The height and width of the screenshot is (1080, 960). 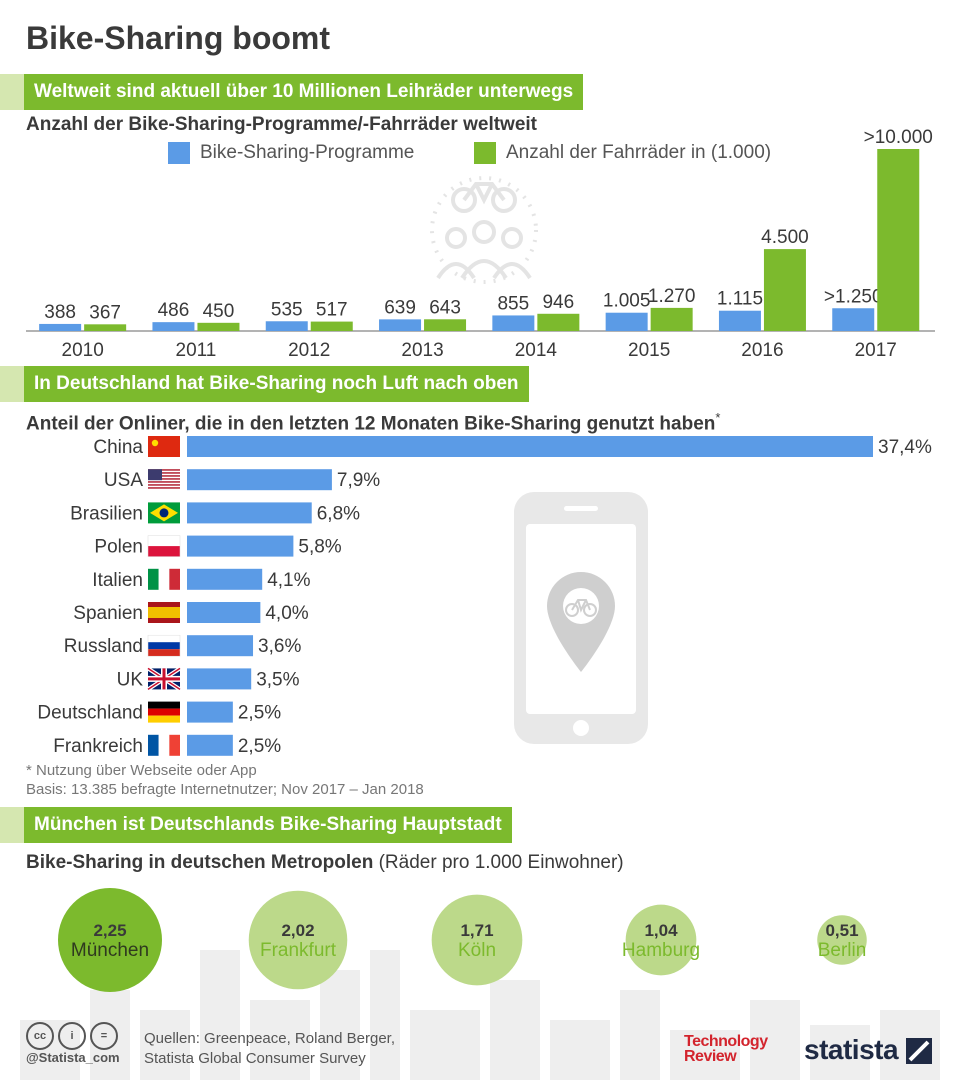 What do you see at coordinates (785, 237) in the screenshot?
I see `data-label-bikes-2016: 4.500` at bounding box center [785, 237].